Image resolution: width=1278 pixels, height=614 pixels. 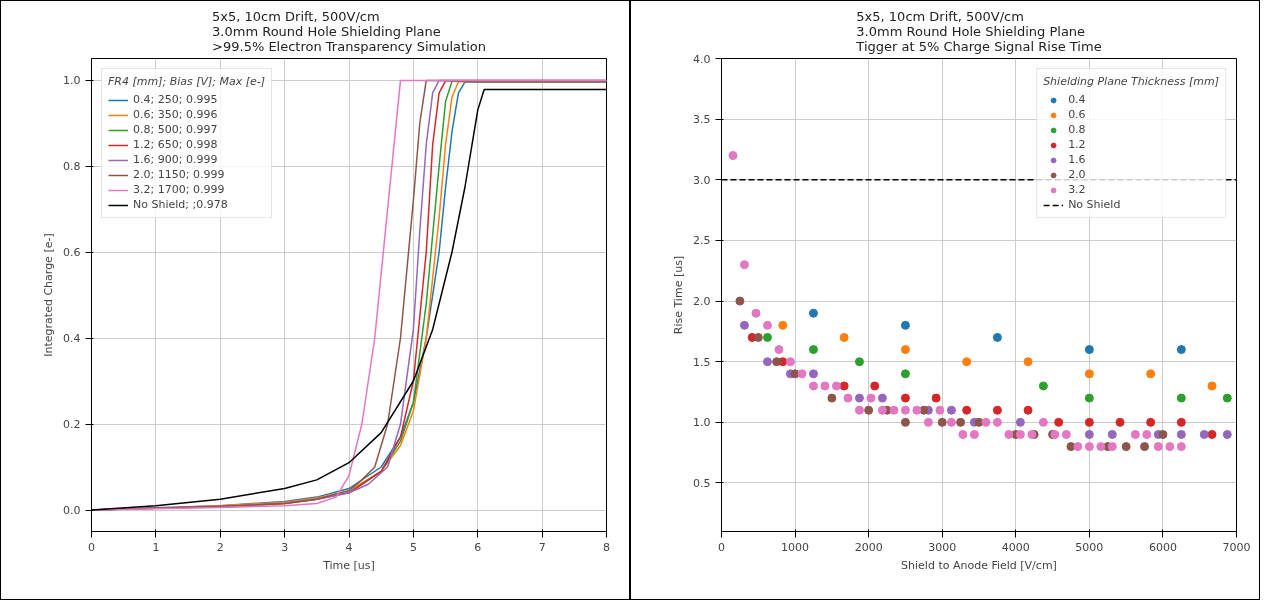 I want to click on legend-title: Shielding Plane Thickness [mm], so click(x=1131, y=81).